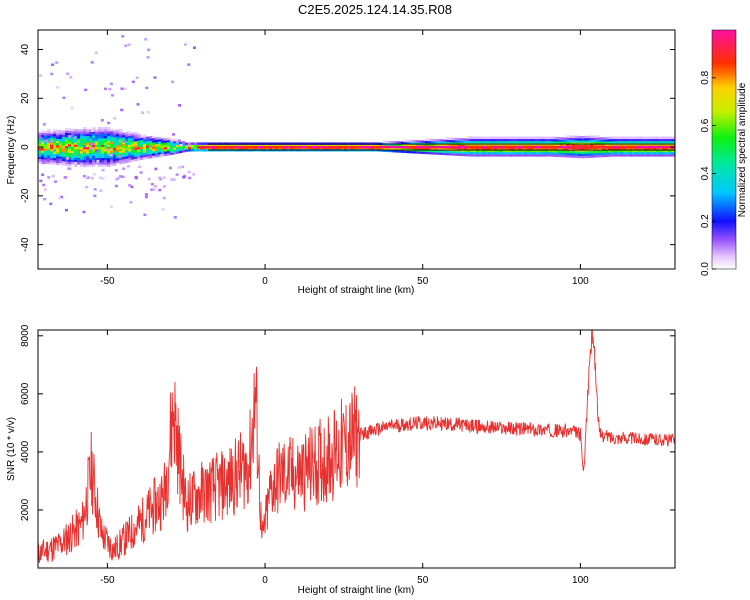 This screenshot has width=750, height=600. I want to click on top-y-tick-label: 40, so click(25, 50).